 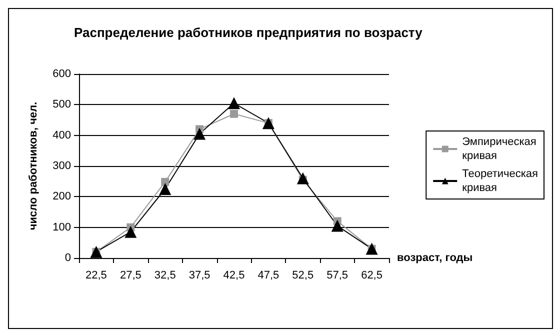 What do you see at coordinates (234, 276) in the screenshot?
I see `x-tick-label: 42,5` at bounding box center [234, 276].